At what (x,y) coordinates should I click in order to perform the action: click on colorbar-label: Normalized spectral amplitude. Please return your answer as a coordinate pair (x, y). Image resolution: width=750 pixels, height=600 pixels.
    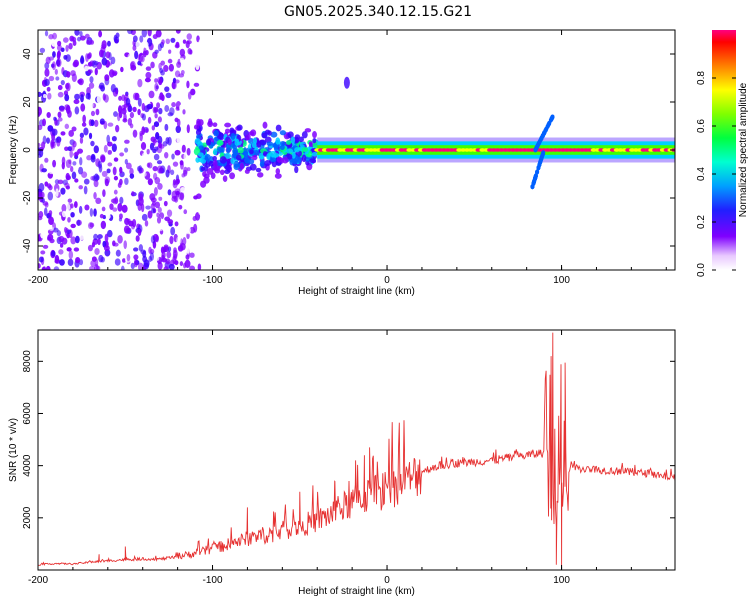
    Looking at the image, I should click on (743, 149).